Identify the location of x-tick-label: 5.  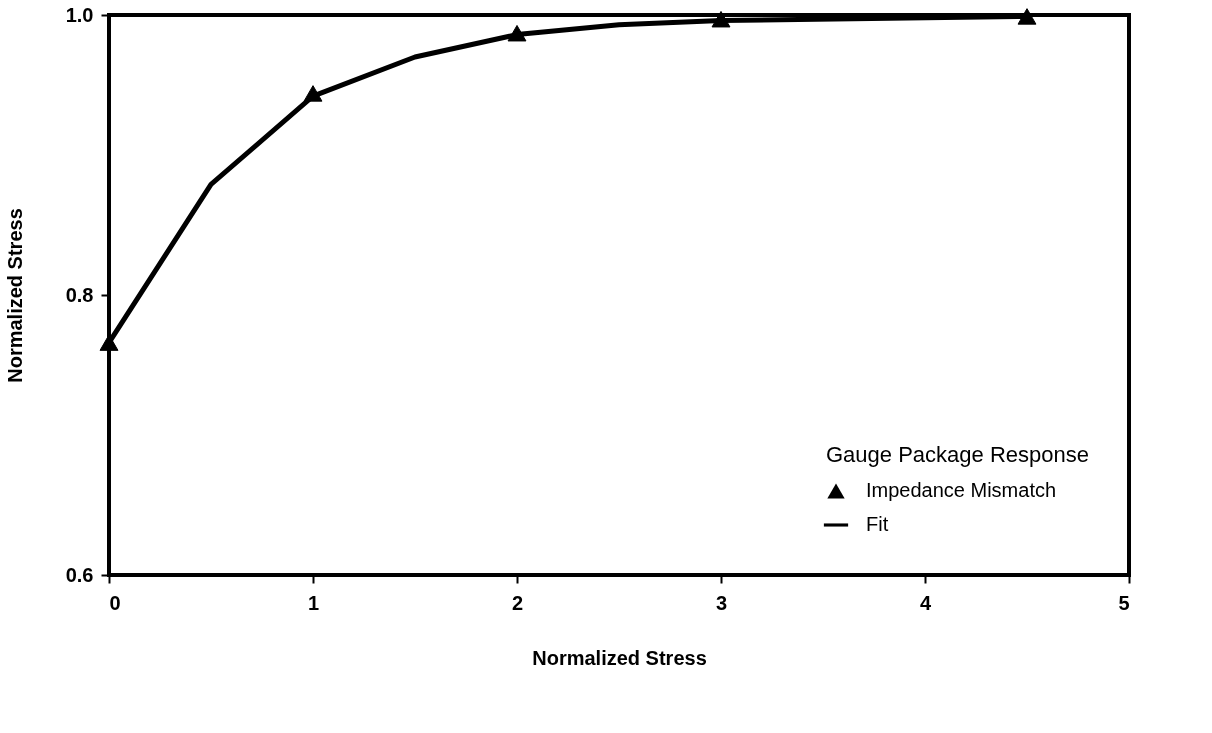
(1124, 602).